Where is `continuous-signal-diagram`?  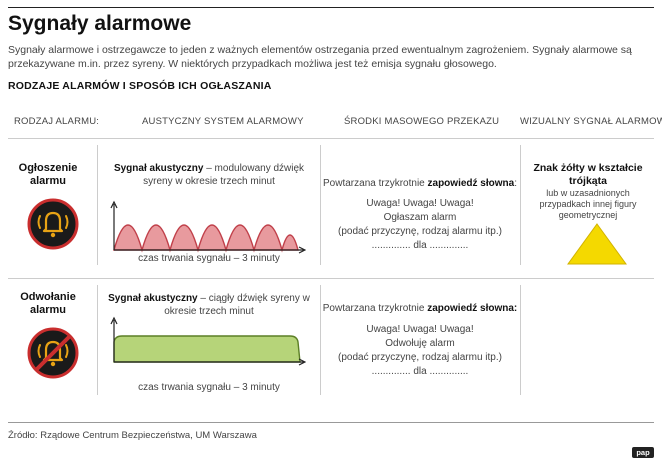 continuous-signal-diagram is located at coordinates (206, 343).